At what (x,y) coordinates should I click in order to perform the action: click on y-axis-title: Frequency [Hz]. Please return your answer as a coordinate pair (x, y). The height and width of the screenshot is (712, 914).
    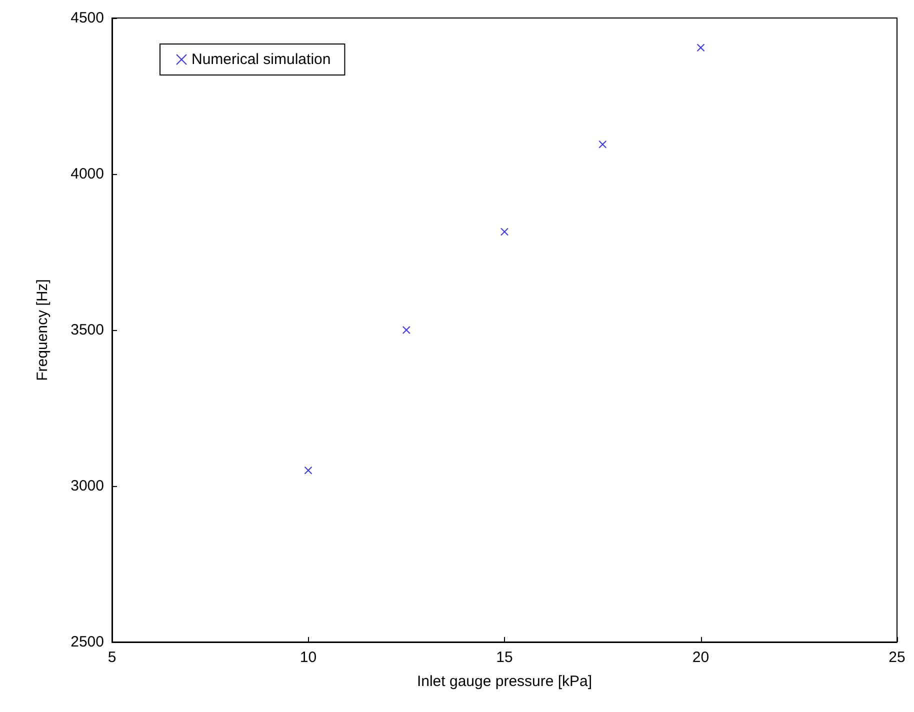
    Looking at the image, I should click on (42, 330).